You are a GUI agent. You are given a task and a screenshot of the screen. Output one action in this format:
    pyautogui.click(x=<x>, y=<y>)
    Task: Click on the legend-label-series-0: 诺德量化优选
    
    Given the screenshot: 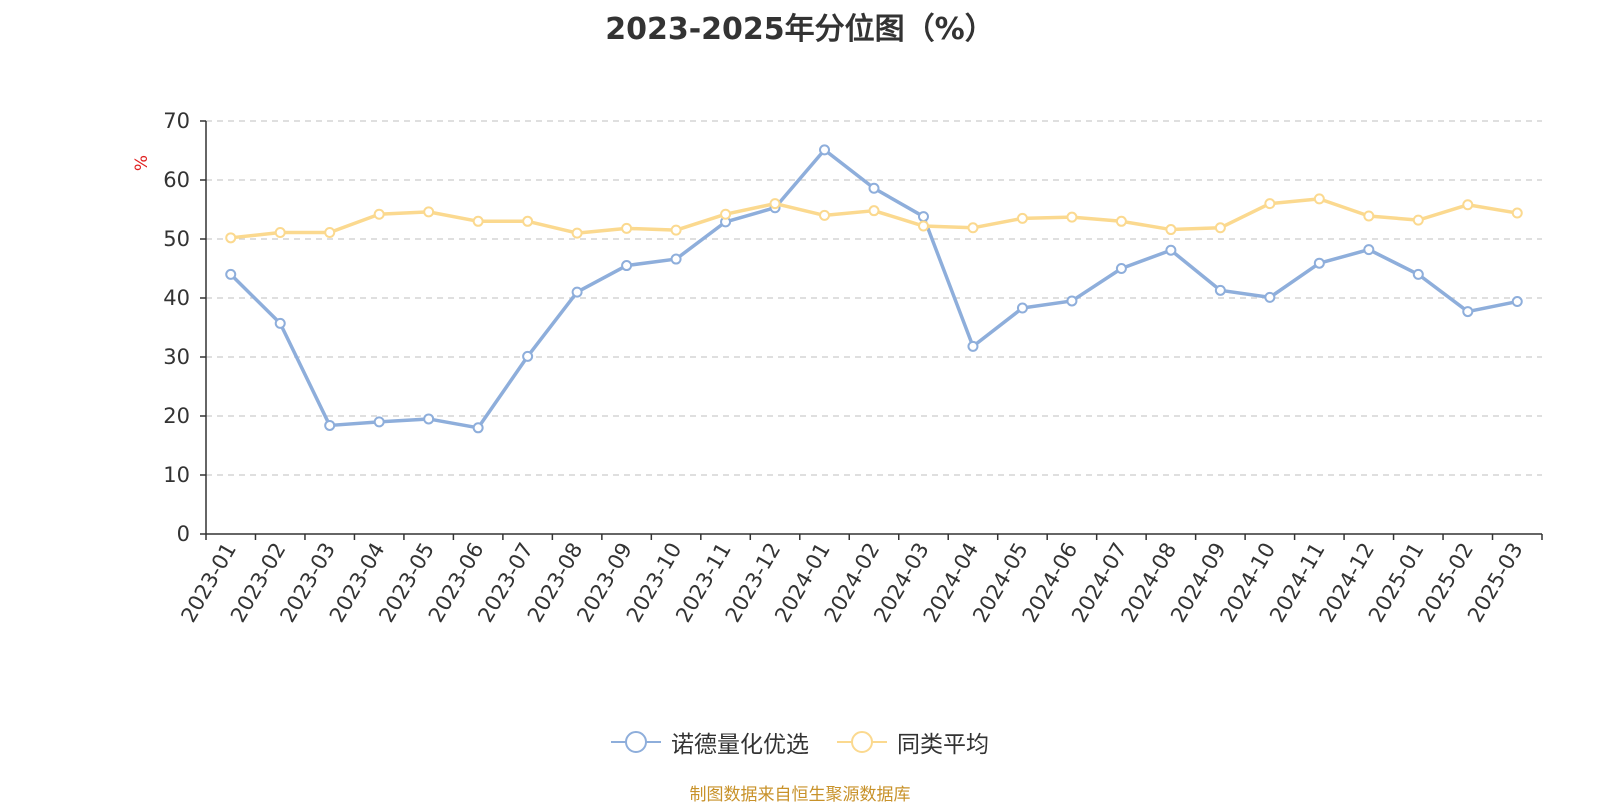 What is the action you would take?
    pyautogui.click(x=740, y=745)
    